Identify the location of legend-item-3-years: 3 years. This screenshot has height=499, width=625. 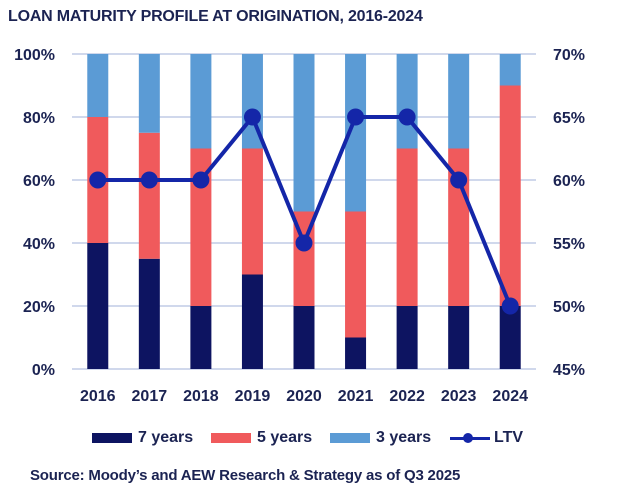
(380, 438).